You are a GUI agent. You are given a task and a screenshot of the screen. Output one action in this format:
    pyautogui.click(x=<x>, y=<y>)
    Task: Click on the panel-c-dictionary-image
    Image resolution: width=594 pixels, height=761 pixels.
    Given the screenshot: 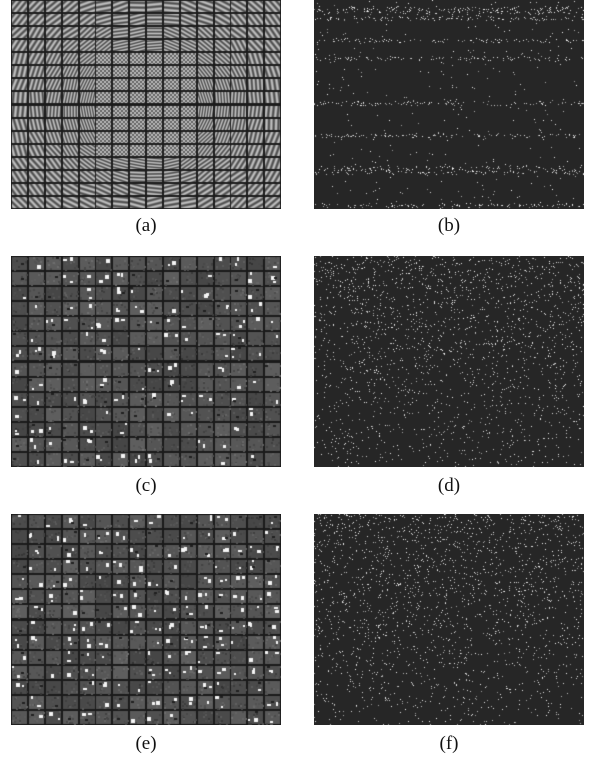 What is the action you would take?
    pyautogui.click(x=146, y=361)
    